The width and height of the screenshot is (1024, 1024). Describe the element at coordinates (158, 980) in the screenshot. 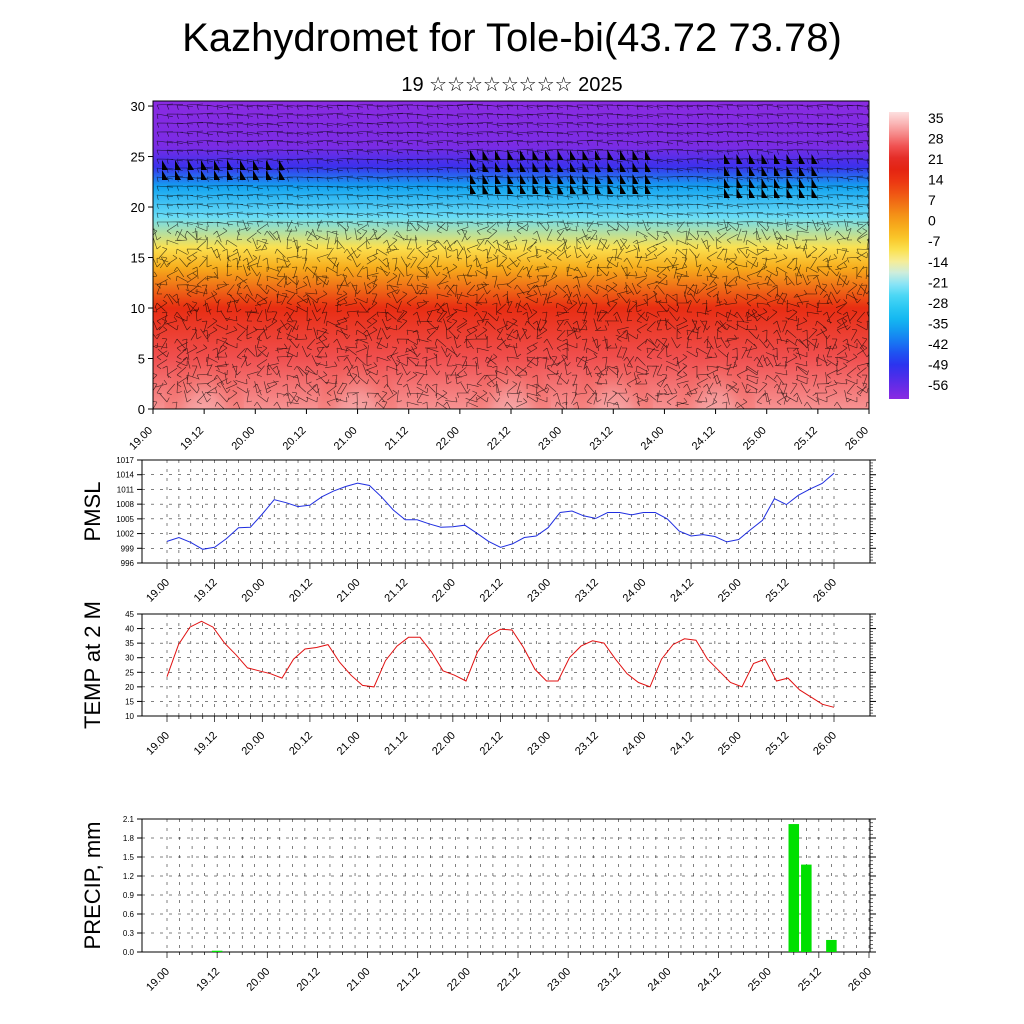

I see `x-tick-label: 19.00` at that location.